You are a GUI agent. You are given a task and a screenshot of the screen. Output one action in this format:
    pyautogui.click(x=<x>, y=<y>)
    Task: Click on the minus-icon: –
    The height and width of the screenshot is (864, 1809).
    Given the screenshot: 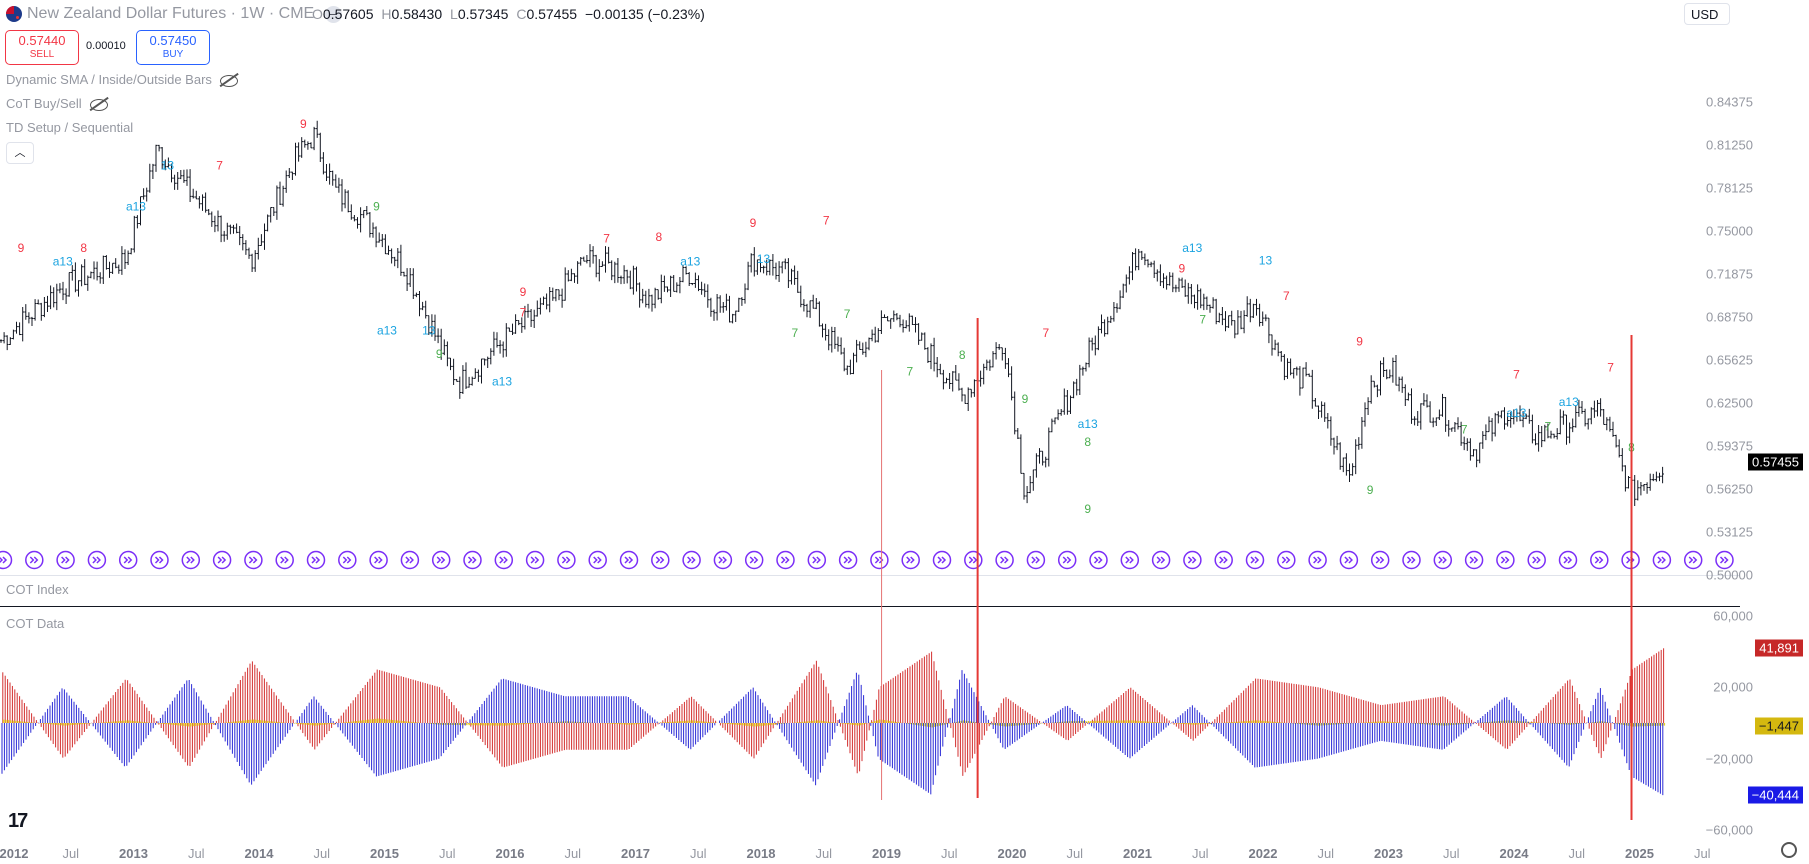 What is the action you would take?
    pyautogui.click(x=333, y=14)
    